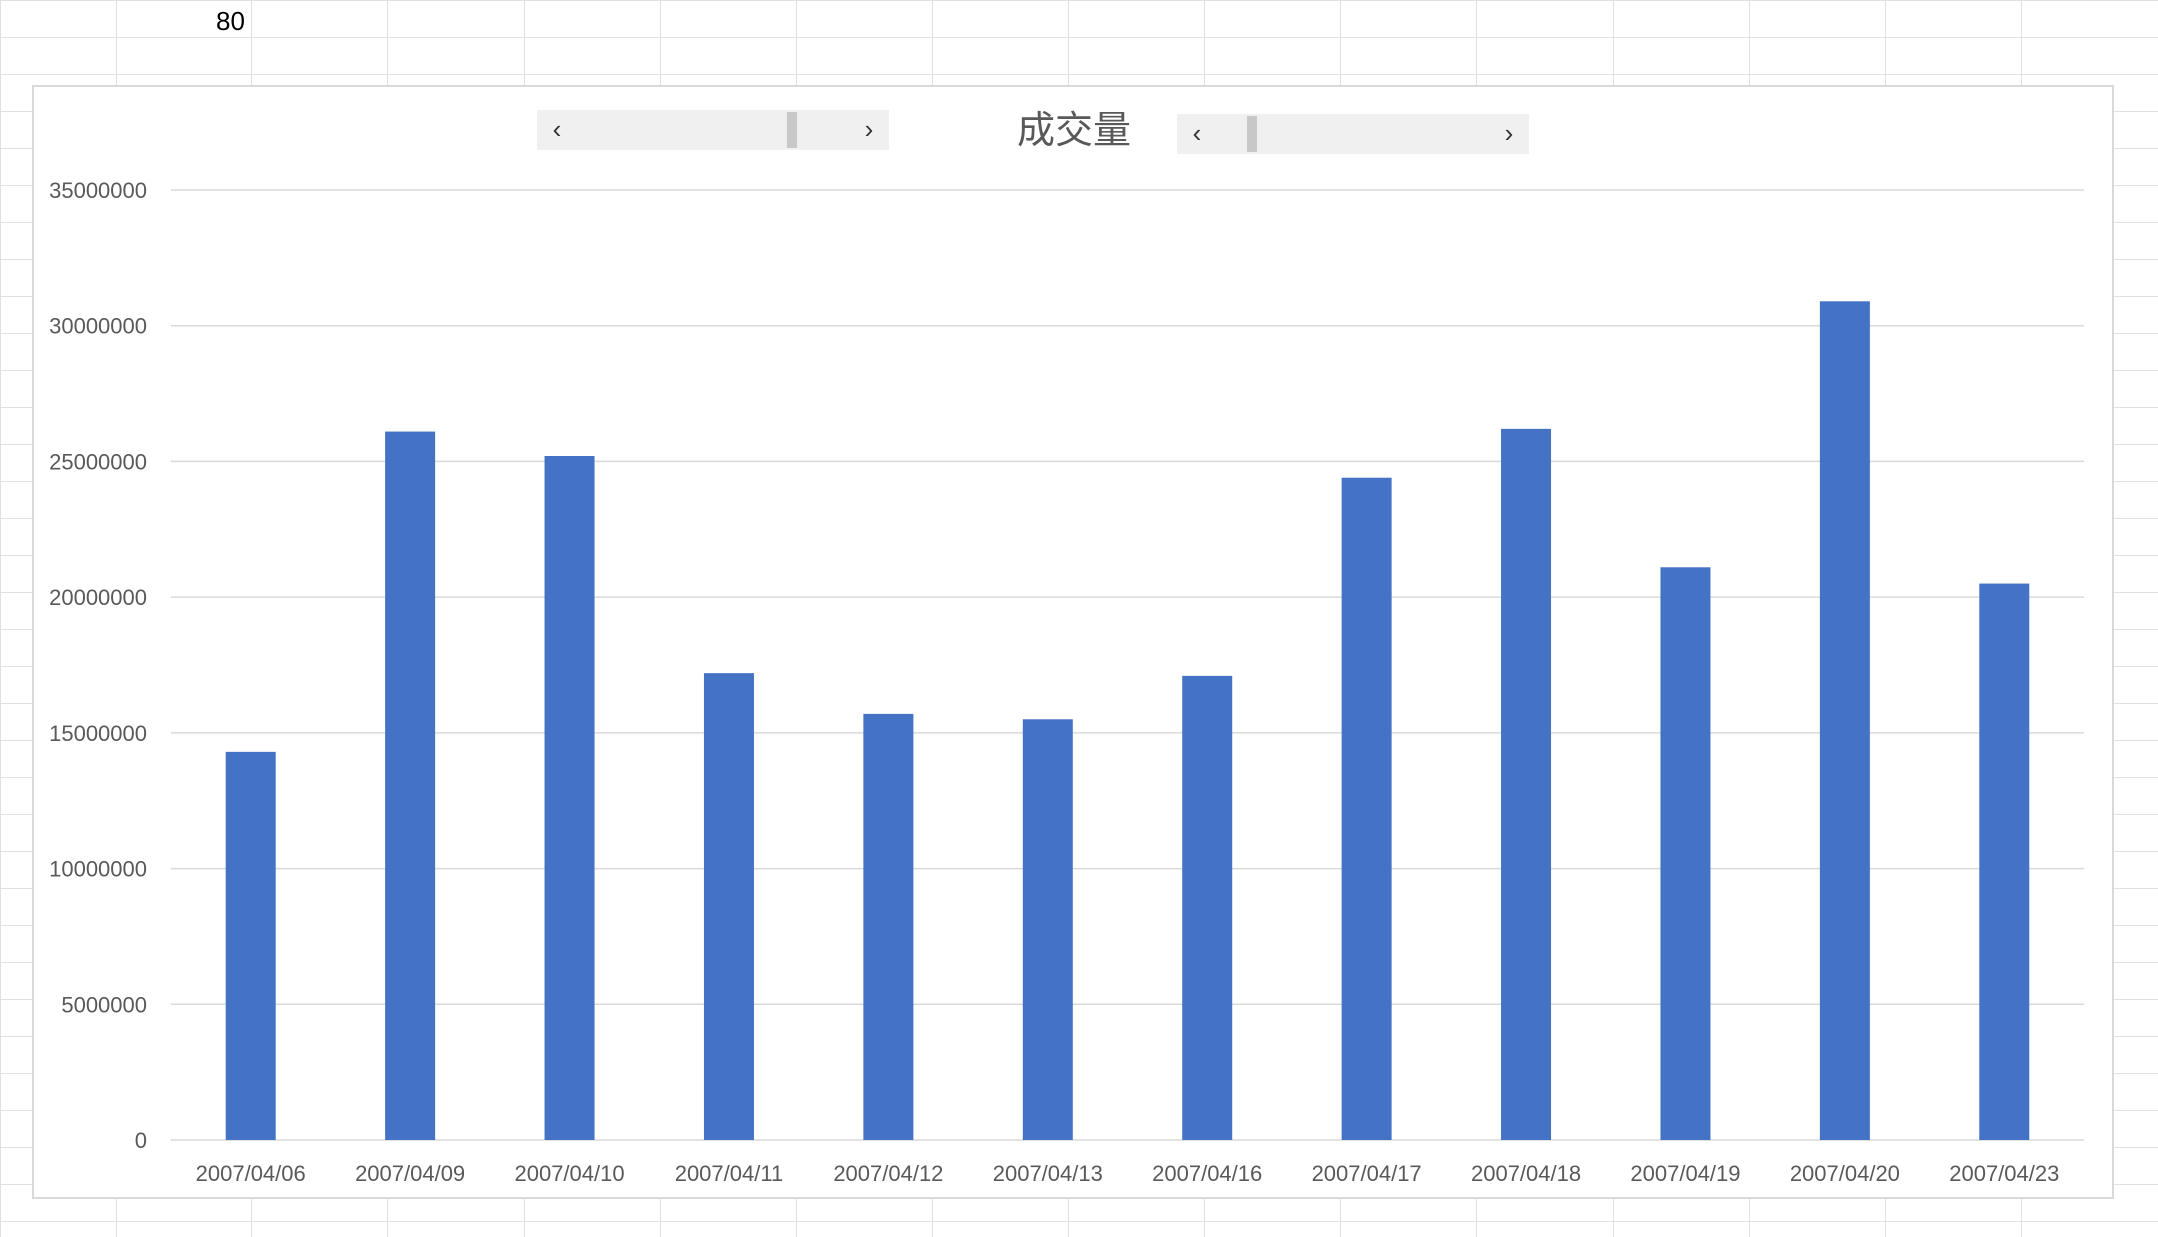  What do you see at coordinates (104, 1004) in the screenshot?
I see `y-tick-label: 5000000` at bounding box center [104, 1004].